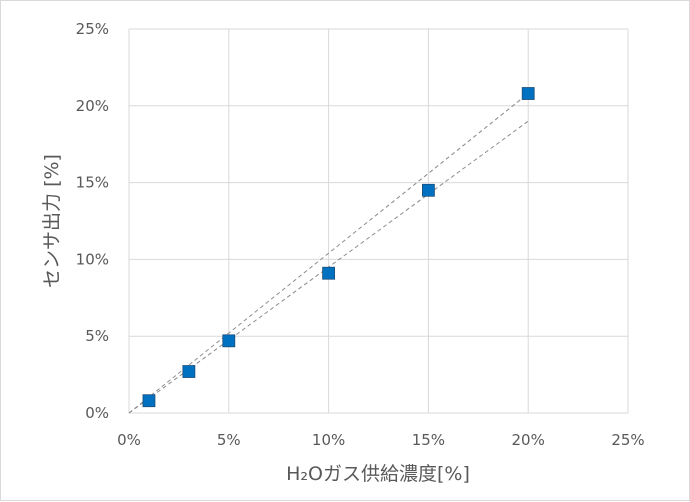 This screenshot has width=690, height=502. What do you see at coordinates (92, 183) in the screenshot?
I see `y-tick-label: 15%` at bounding box center [92, 183].